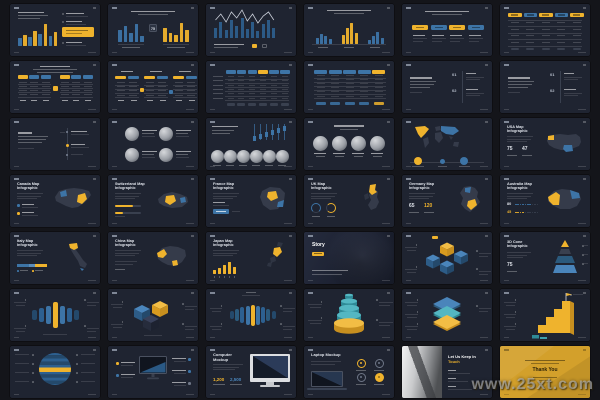  I want to click on slide-thumbnail-35-layers-3d, so click(447, 315).